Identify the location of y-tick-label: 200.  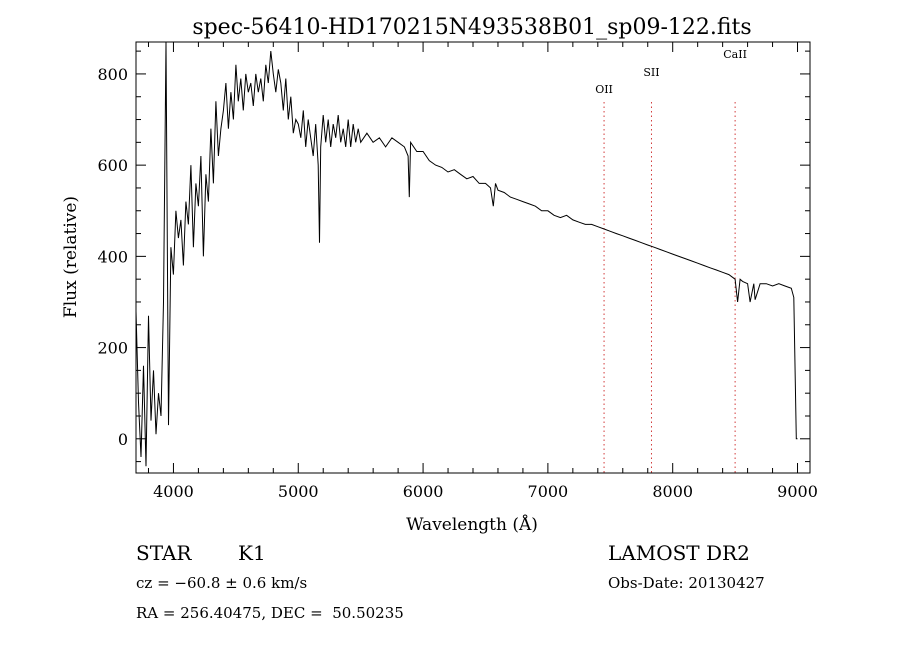
(112, 348).